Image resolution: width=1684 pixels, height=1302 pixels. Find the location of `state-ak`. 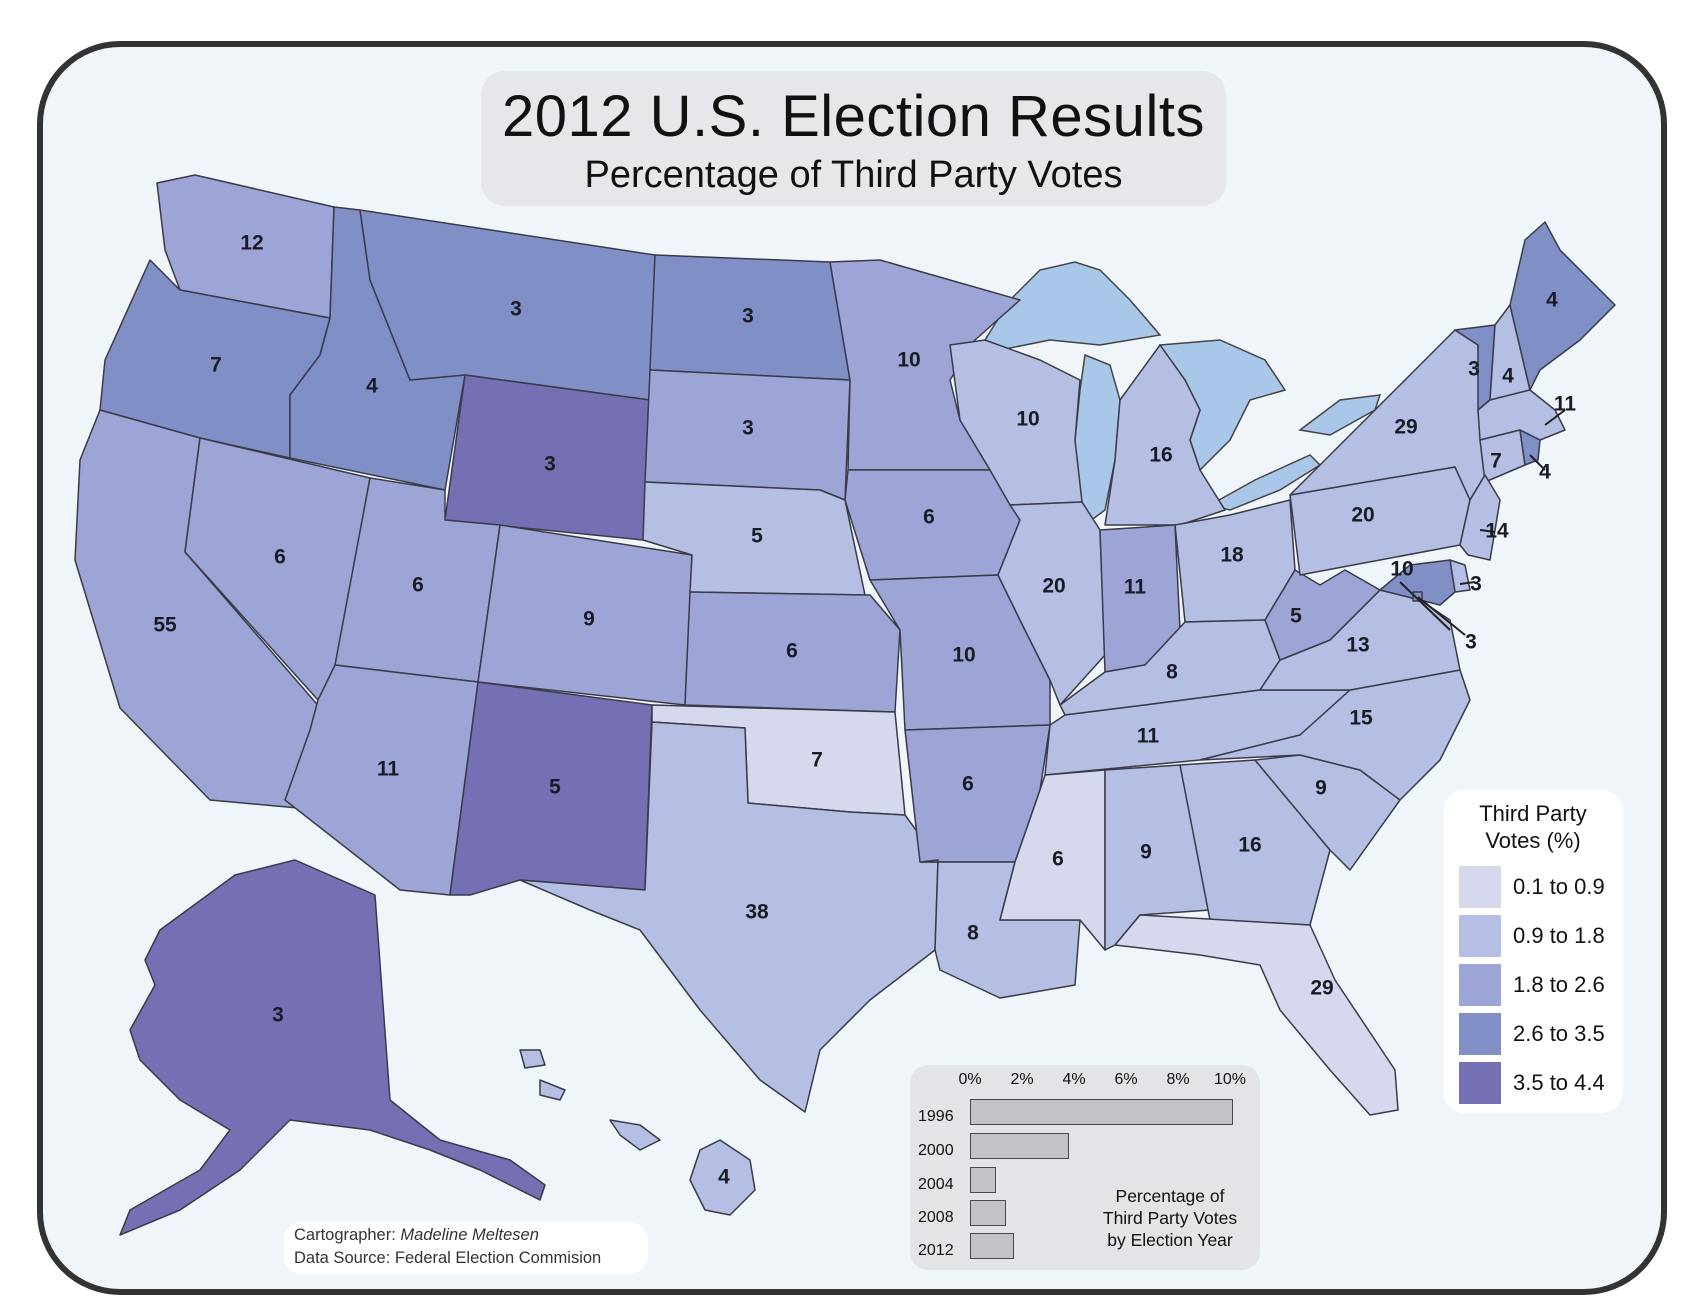

state-ak is located at coordinates (332, 1047).